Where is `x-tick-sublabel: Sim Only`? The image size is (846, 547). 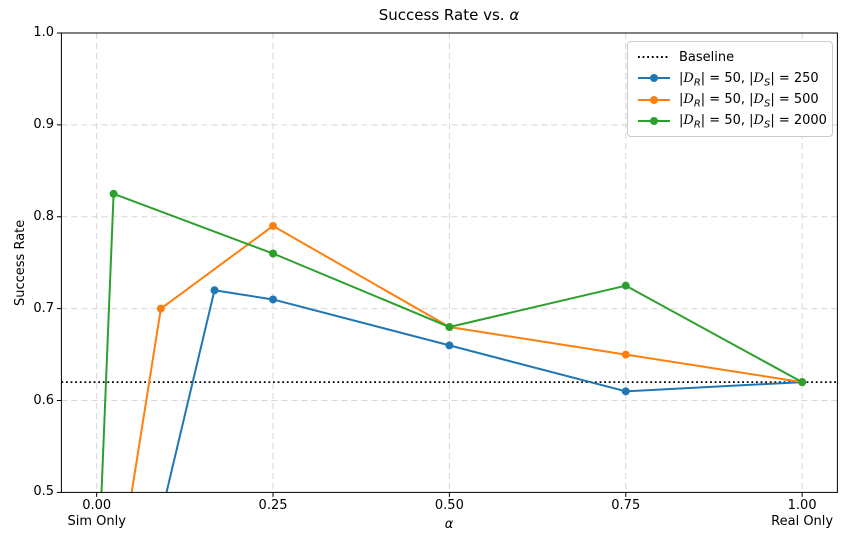
x-tick-sublabel: Sim Only is located at coordinates (96, 521).